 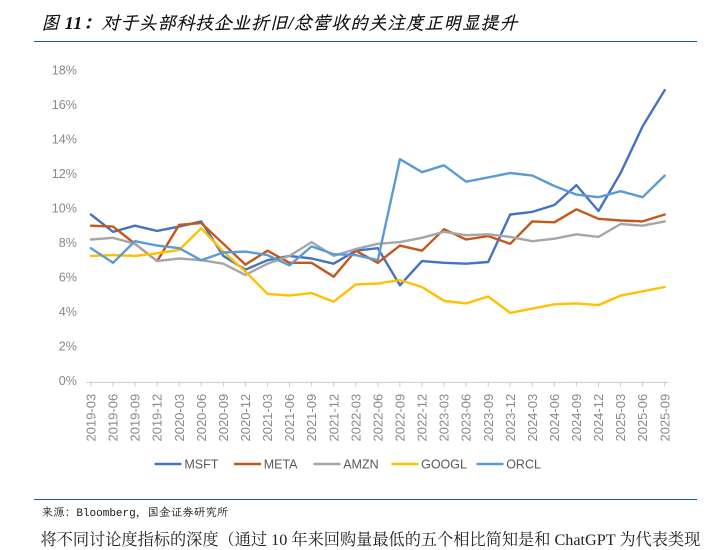 I want to click on svg-text: 2019-09, so click(x=135, y=418).